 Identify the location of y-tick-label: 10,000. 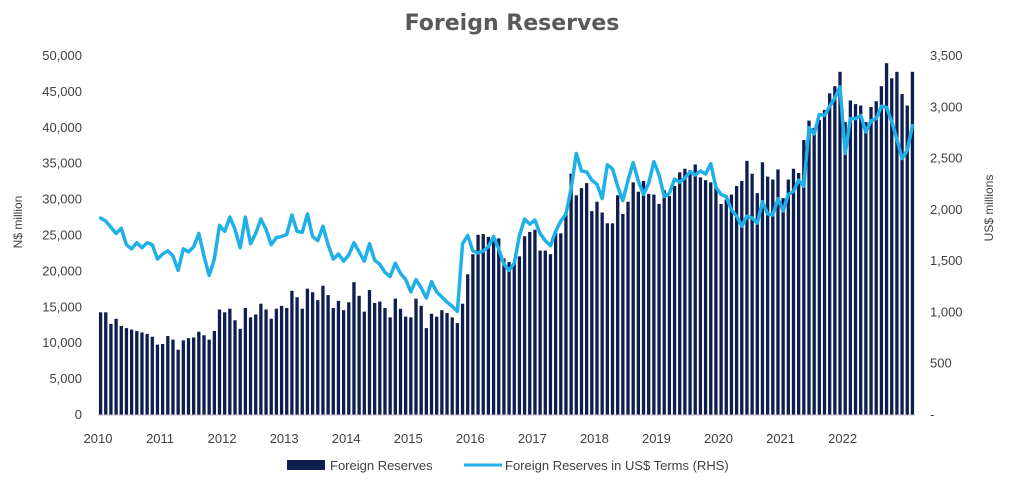
(62, 342).